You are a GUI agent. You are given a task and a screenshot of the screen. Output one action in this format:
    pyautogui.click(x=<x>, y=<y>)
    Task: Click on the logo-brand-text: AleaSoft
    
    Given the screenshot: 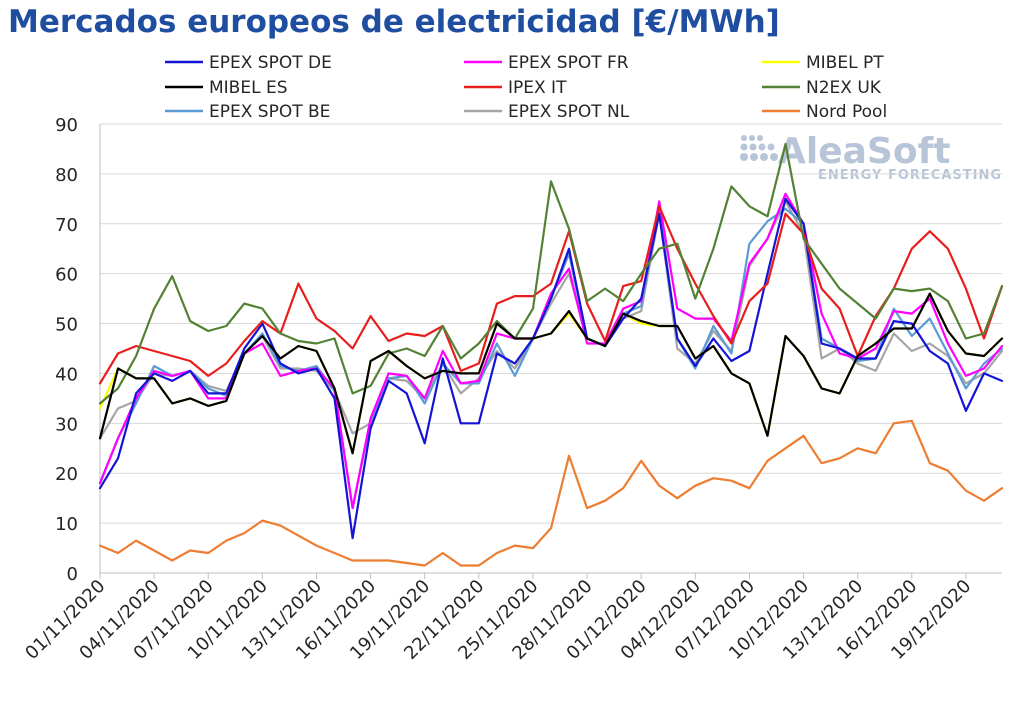 What is the action you would take?
    pyautogui.click(x=864, y=151)
    